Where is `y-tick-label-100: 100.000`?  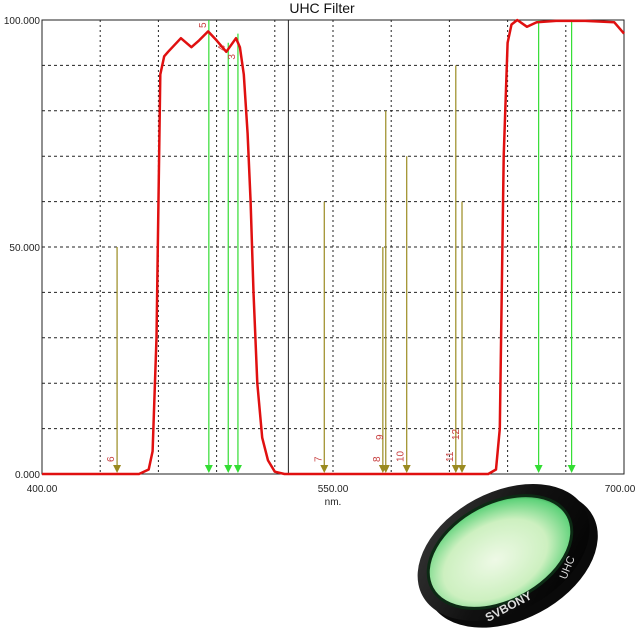
y-tick-label-100: 100.000 is located at coordinates (22, 21).